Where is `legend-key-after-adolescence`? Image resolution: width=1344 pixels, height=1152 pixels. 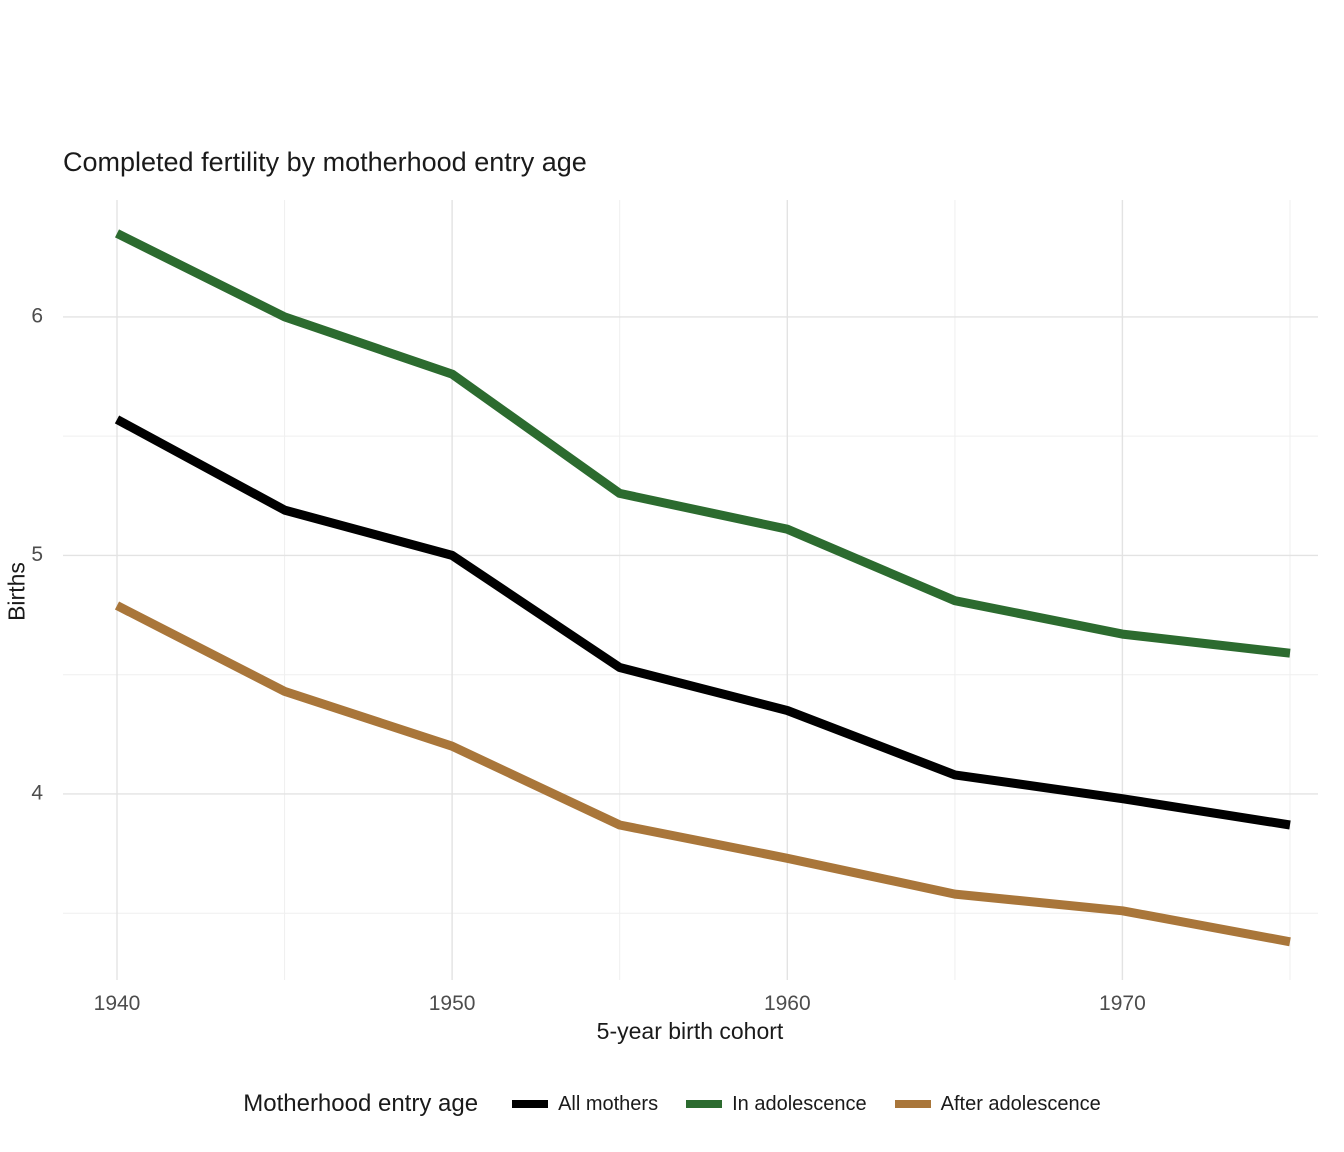
legend-key-after-adolescence is located at coordinates (912, 1104).